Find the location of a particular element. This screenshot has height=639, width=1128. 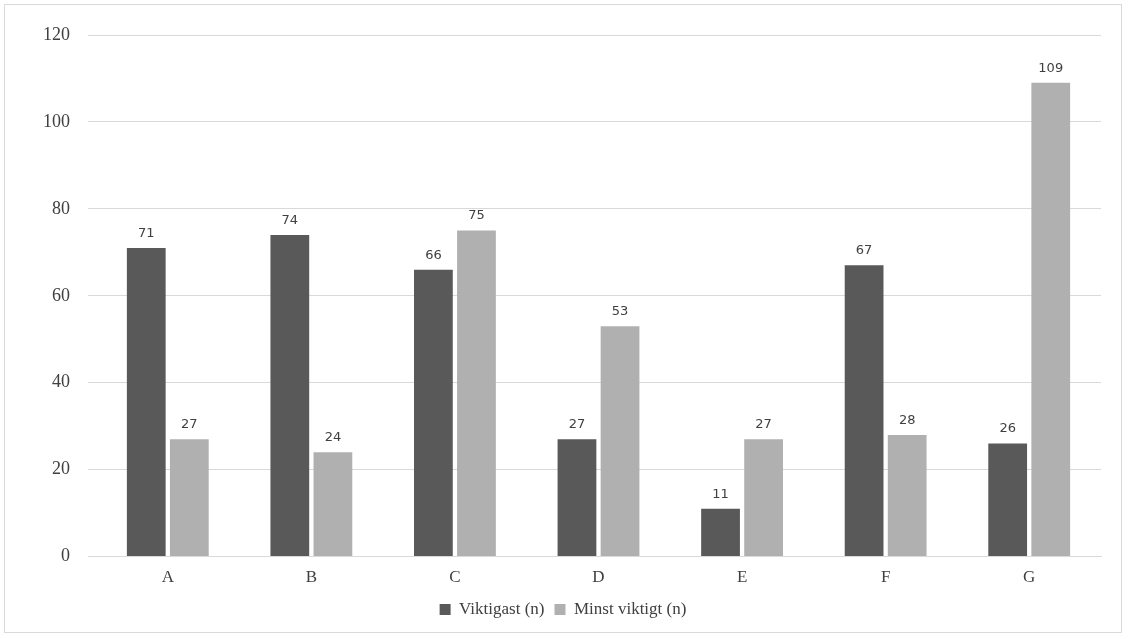

y-tick-label: 60 is located at coordinates (61, 294).